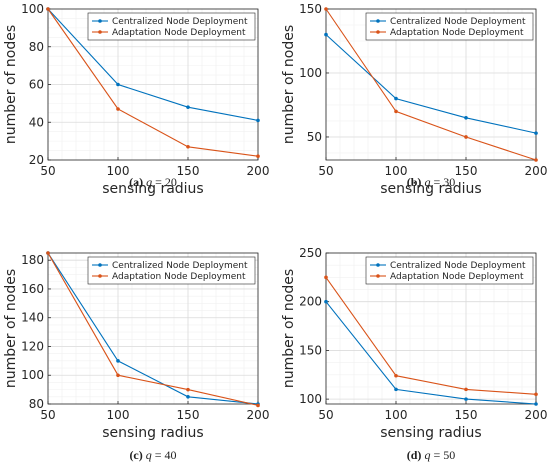 The height and width of the screenshot is (469, 550). Describe the element at coordinates (442, 182) in the screenshot. I see `caption-value: = 30` at that location.